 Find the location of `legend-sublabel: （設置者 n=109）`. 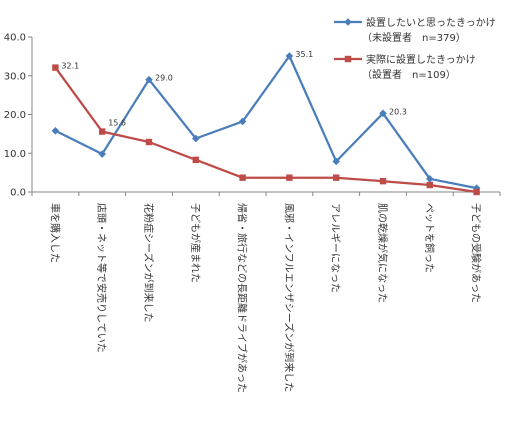

legend-sublabel: （設置者 n=109） is located at coordinates (409, 74).